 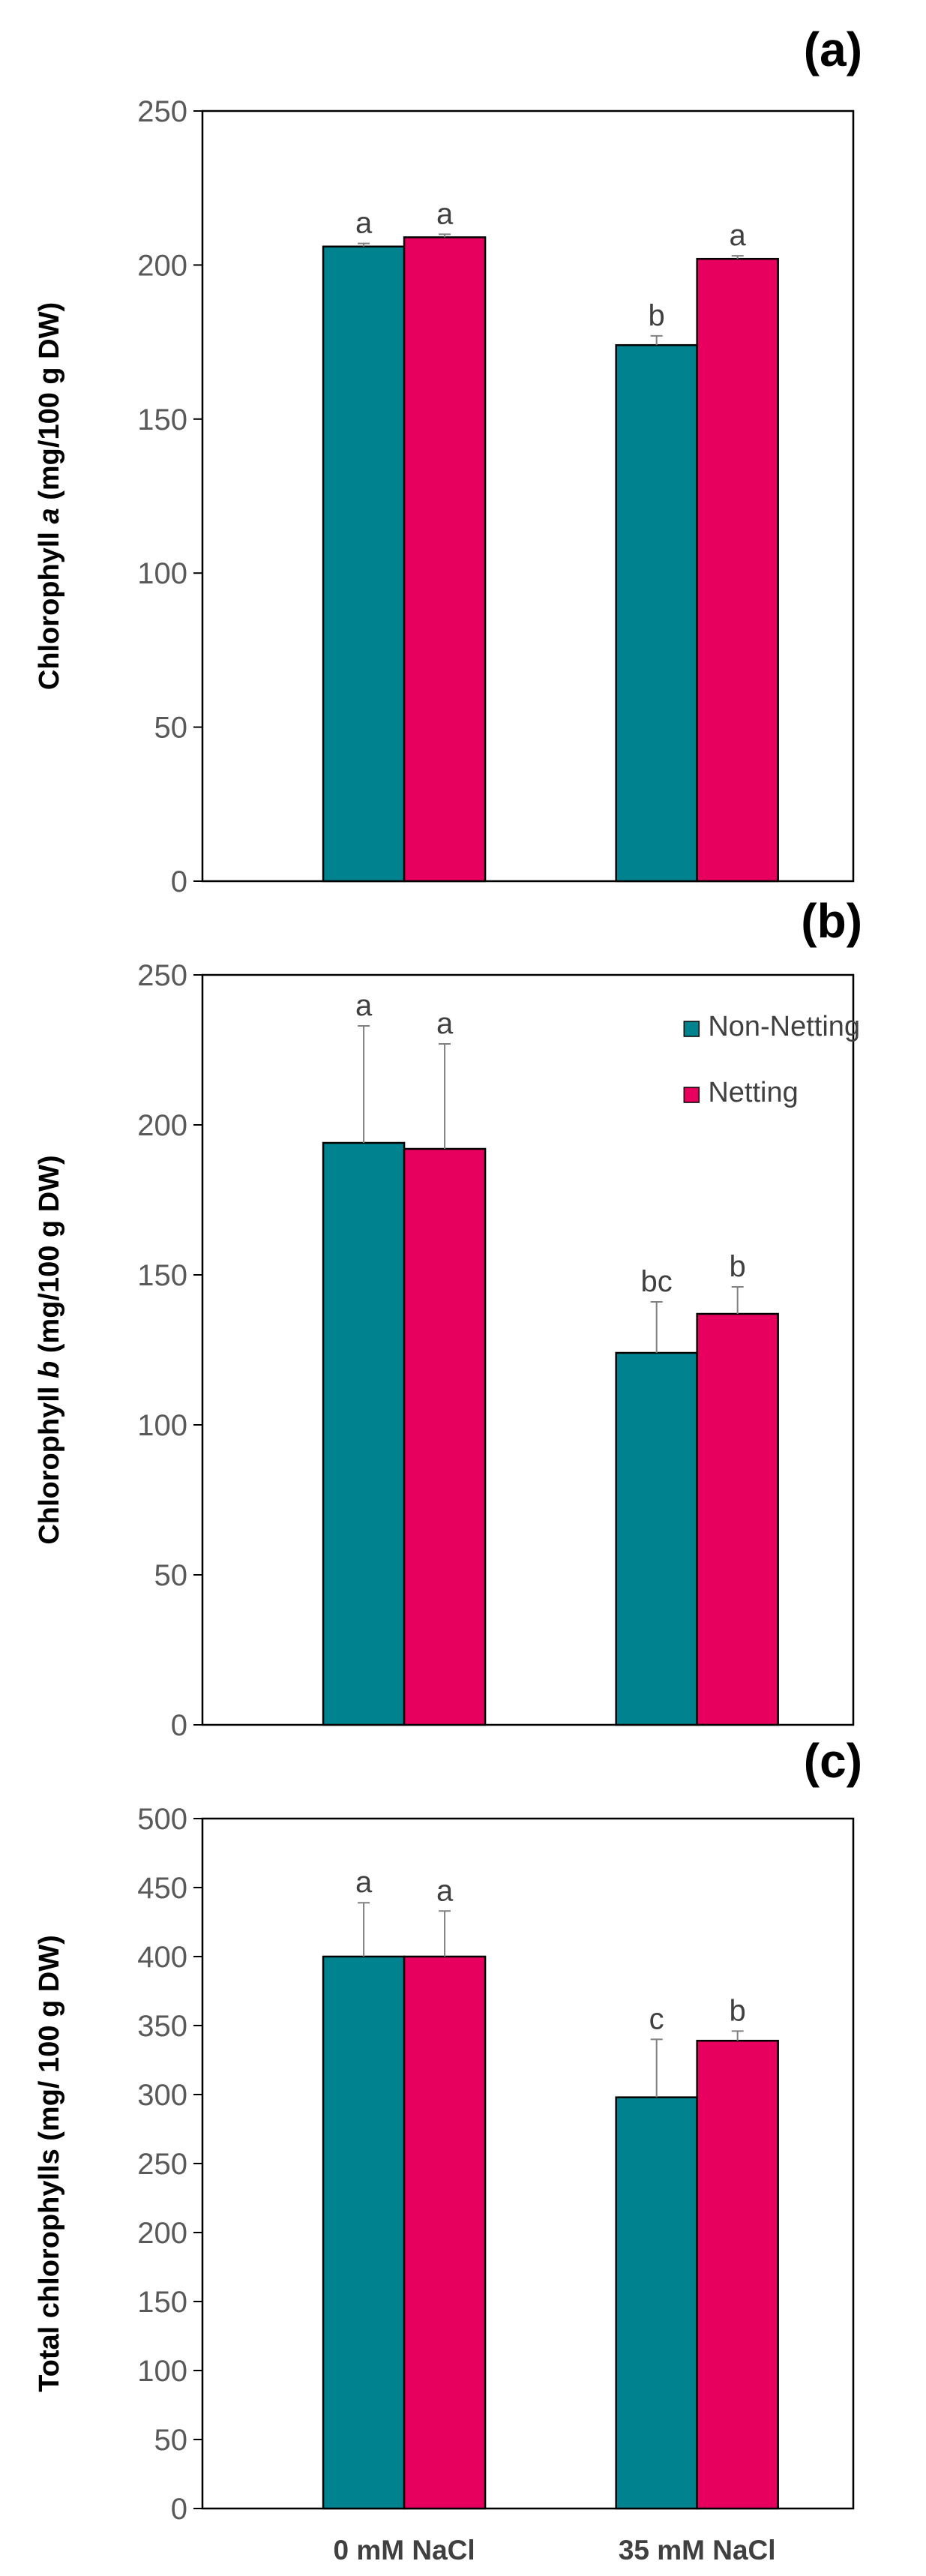 I want to click on y-tick-label: 500, so click(x=162, y=1820).